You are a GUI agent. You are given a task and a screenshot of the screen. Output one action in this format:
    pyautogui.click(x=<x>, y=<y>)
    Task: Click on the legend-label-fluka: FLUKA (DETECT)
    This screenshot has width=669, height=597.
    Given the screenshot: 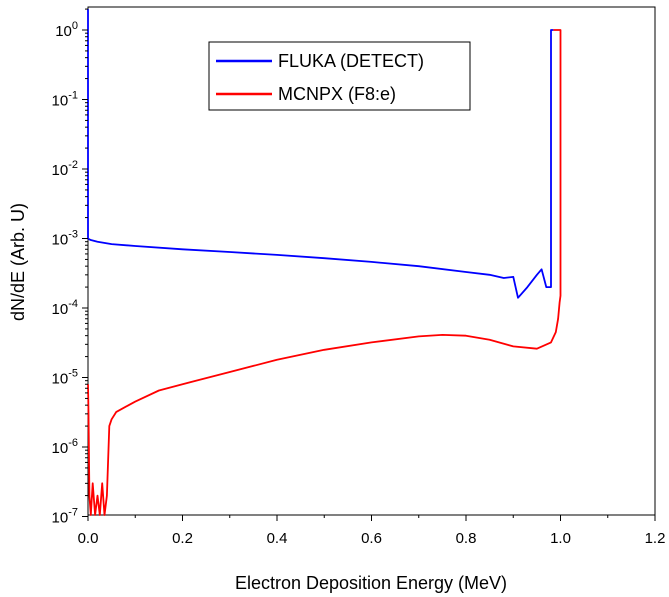 What is the action you would take?
    pyautogui.click(x=351, y=61)
    